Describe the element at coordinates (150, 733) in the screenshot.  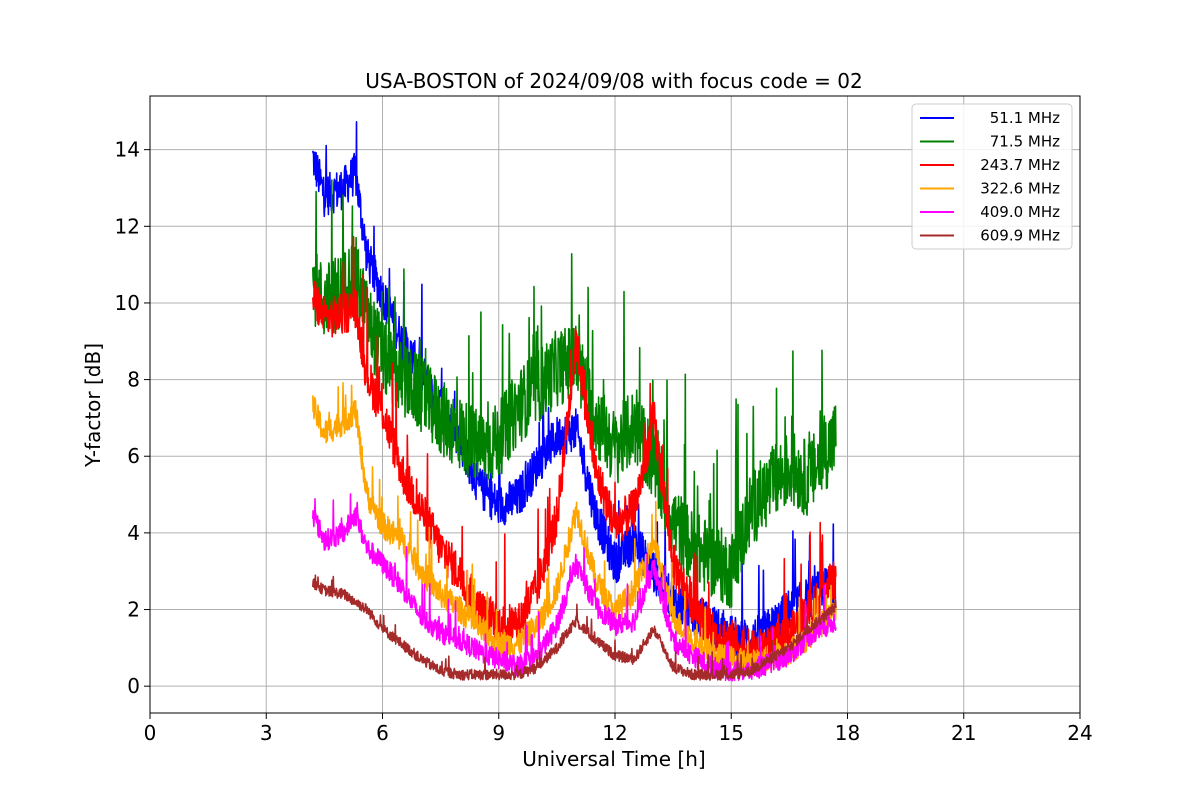
I see `x-tick-label: 0` at that location.